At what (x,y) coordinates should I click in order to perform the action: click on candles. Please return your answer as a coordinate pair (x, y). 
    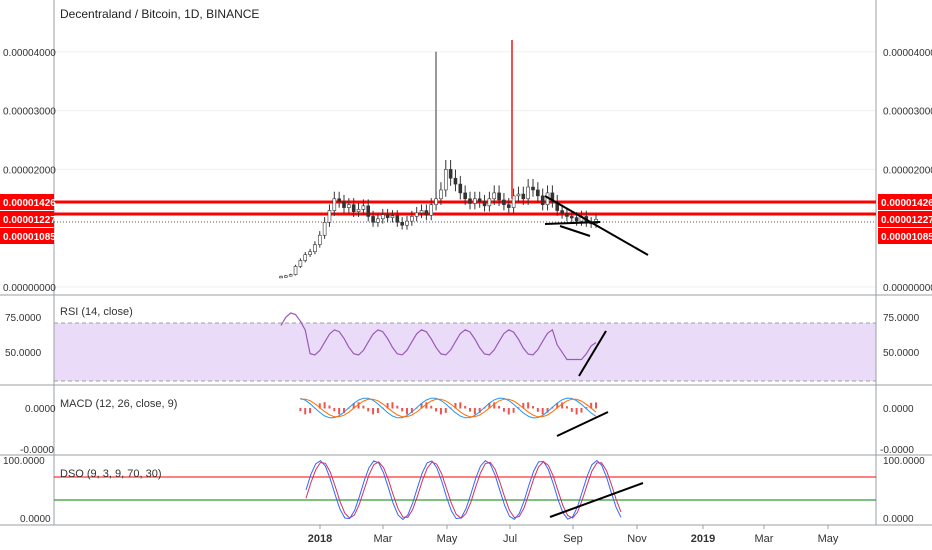
    Looking at the image, I should click on (438, 159).